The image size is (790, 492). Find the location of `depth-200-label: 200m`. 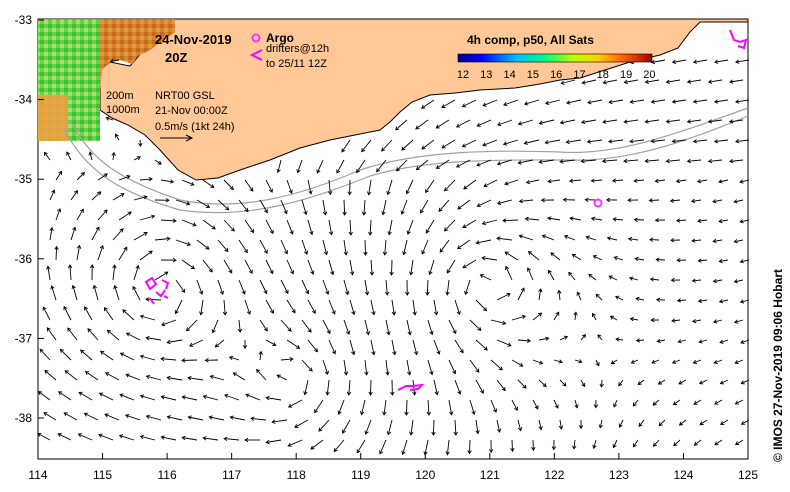

depth-200-label: 200m is located at coordinates (120, 96).